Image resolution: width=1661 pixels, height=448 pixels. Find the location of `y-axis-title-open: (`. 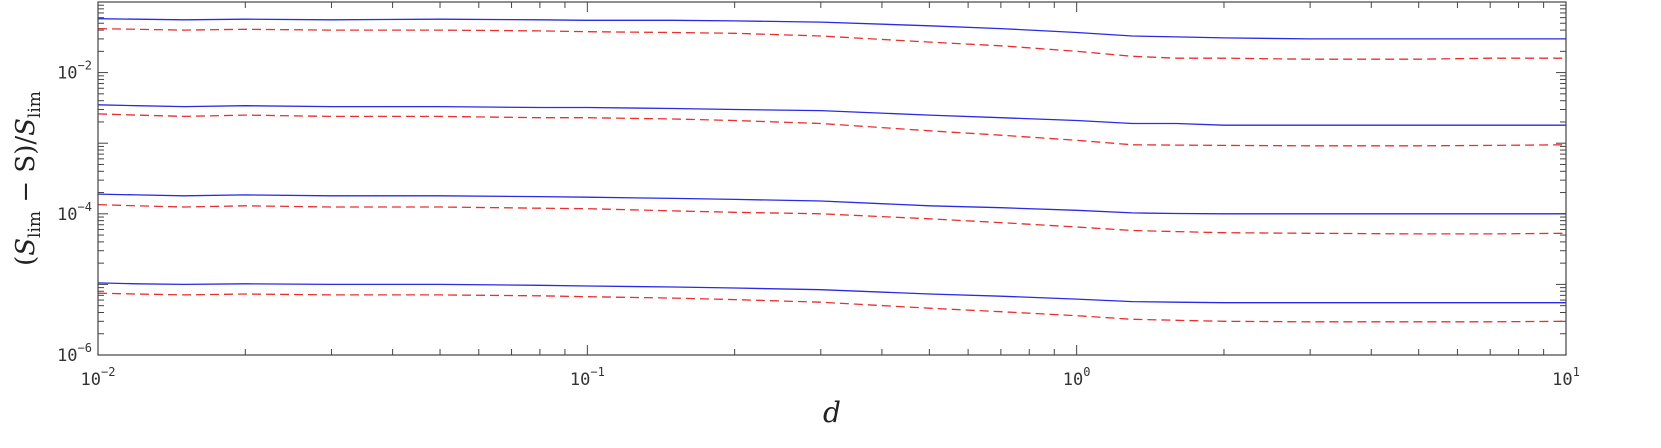

y-axis-title-open: ( is located at coordinates (26, 261).